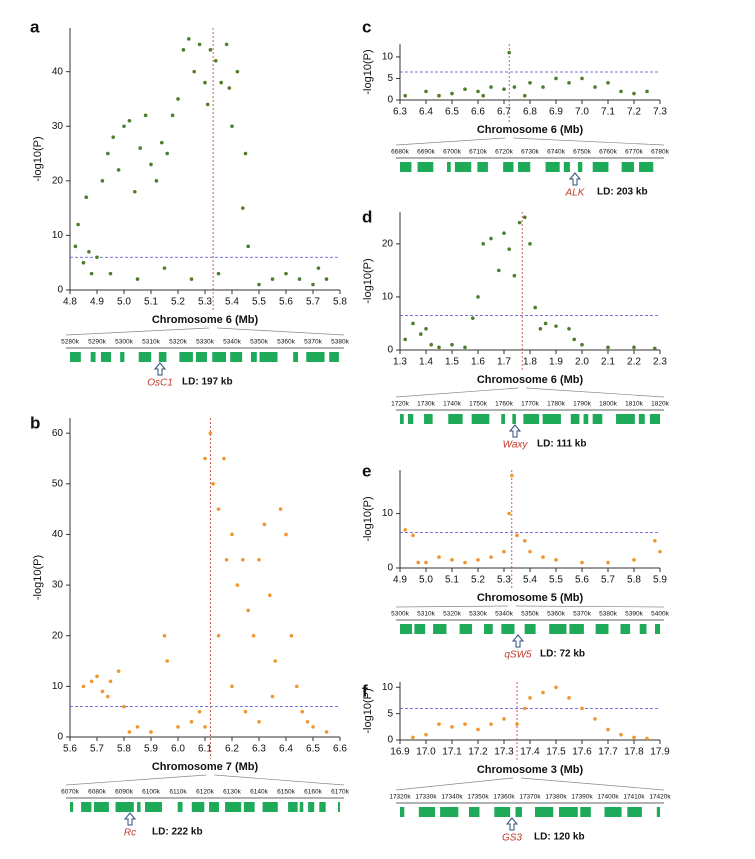 The height and width of the screenshot is (859, 755). I want to click on track-tick-label: 17320k, so click(400, 797).